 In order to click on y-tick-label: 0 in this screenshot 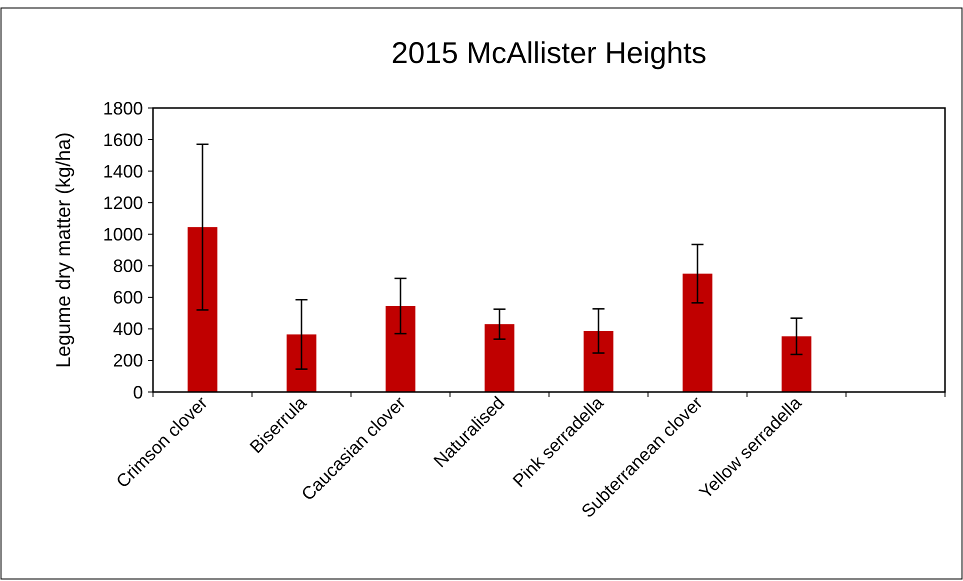, I will do `click(137, 392)`.